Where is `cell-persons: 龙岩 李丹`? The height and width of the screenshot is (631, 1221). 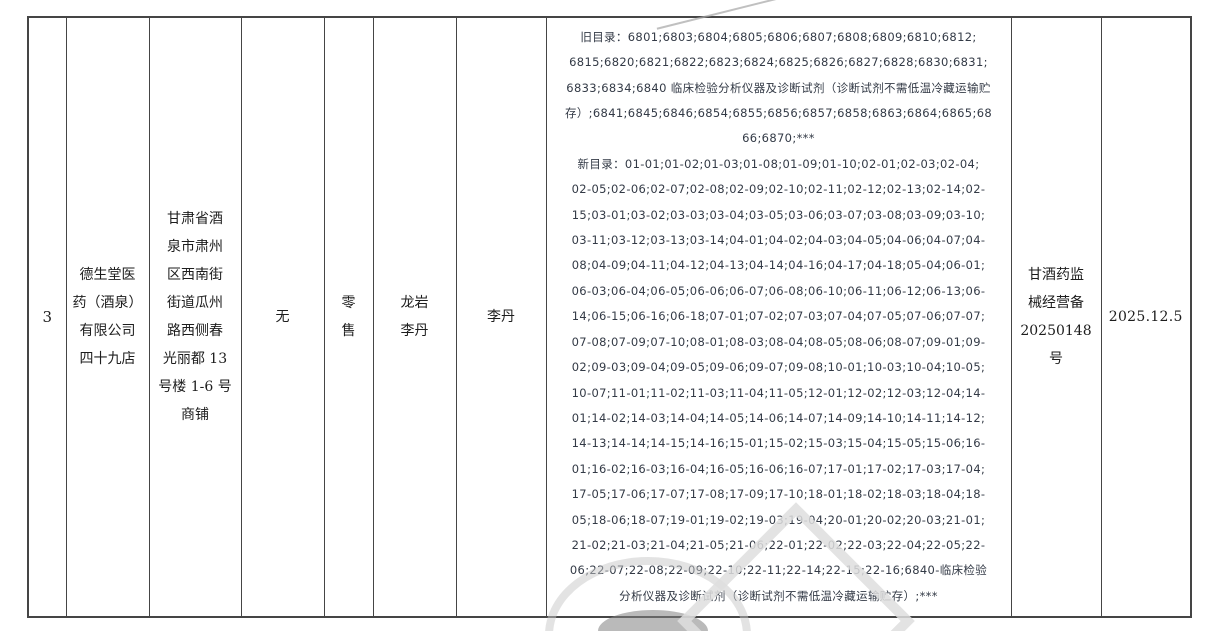
cell-persons: 龙岩 李丹 is located at coordinates (414, 317).